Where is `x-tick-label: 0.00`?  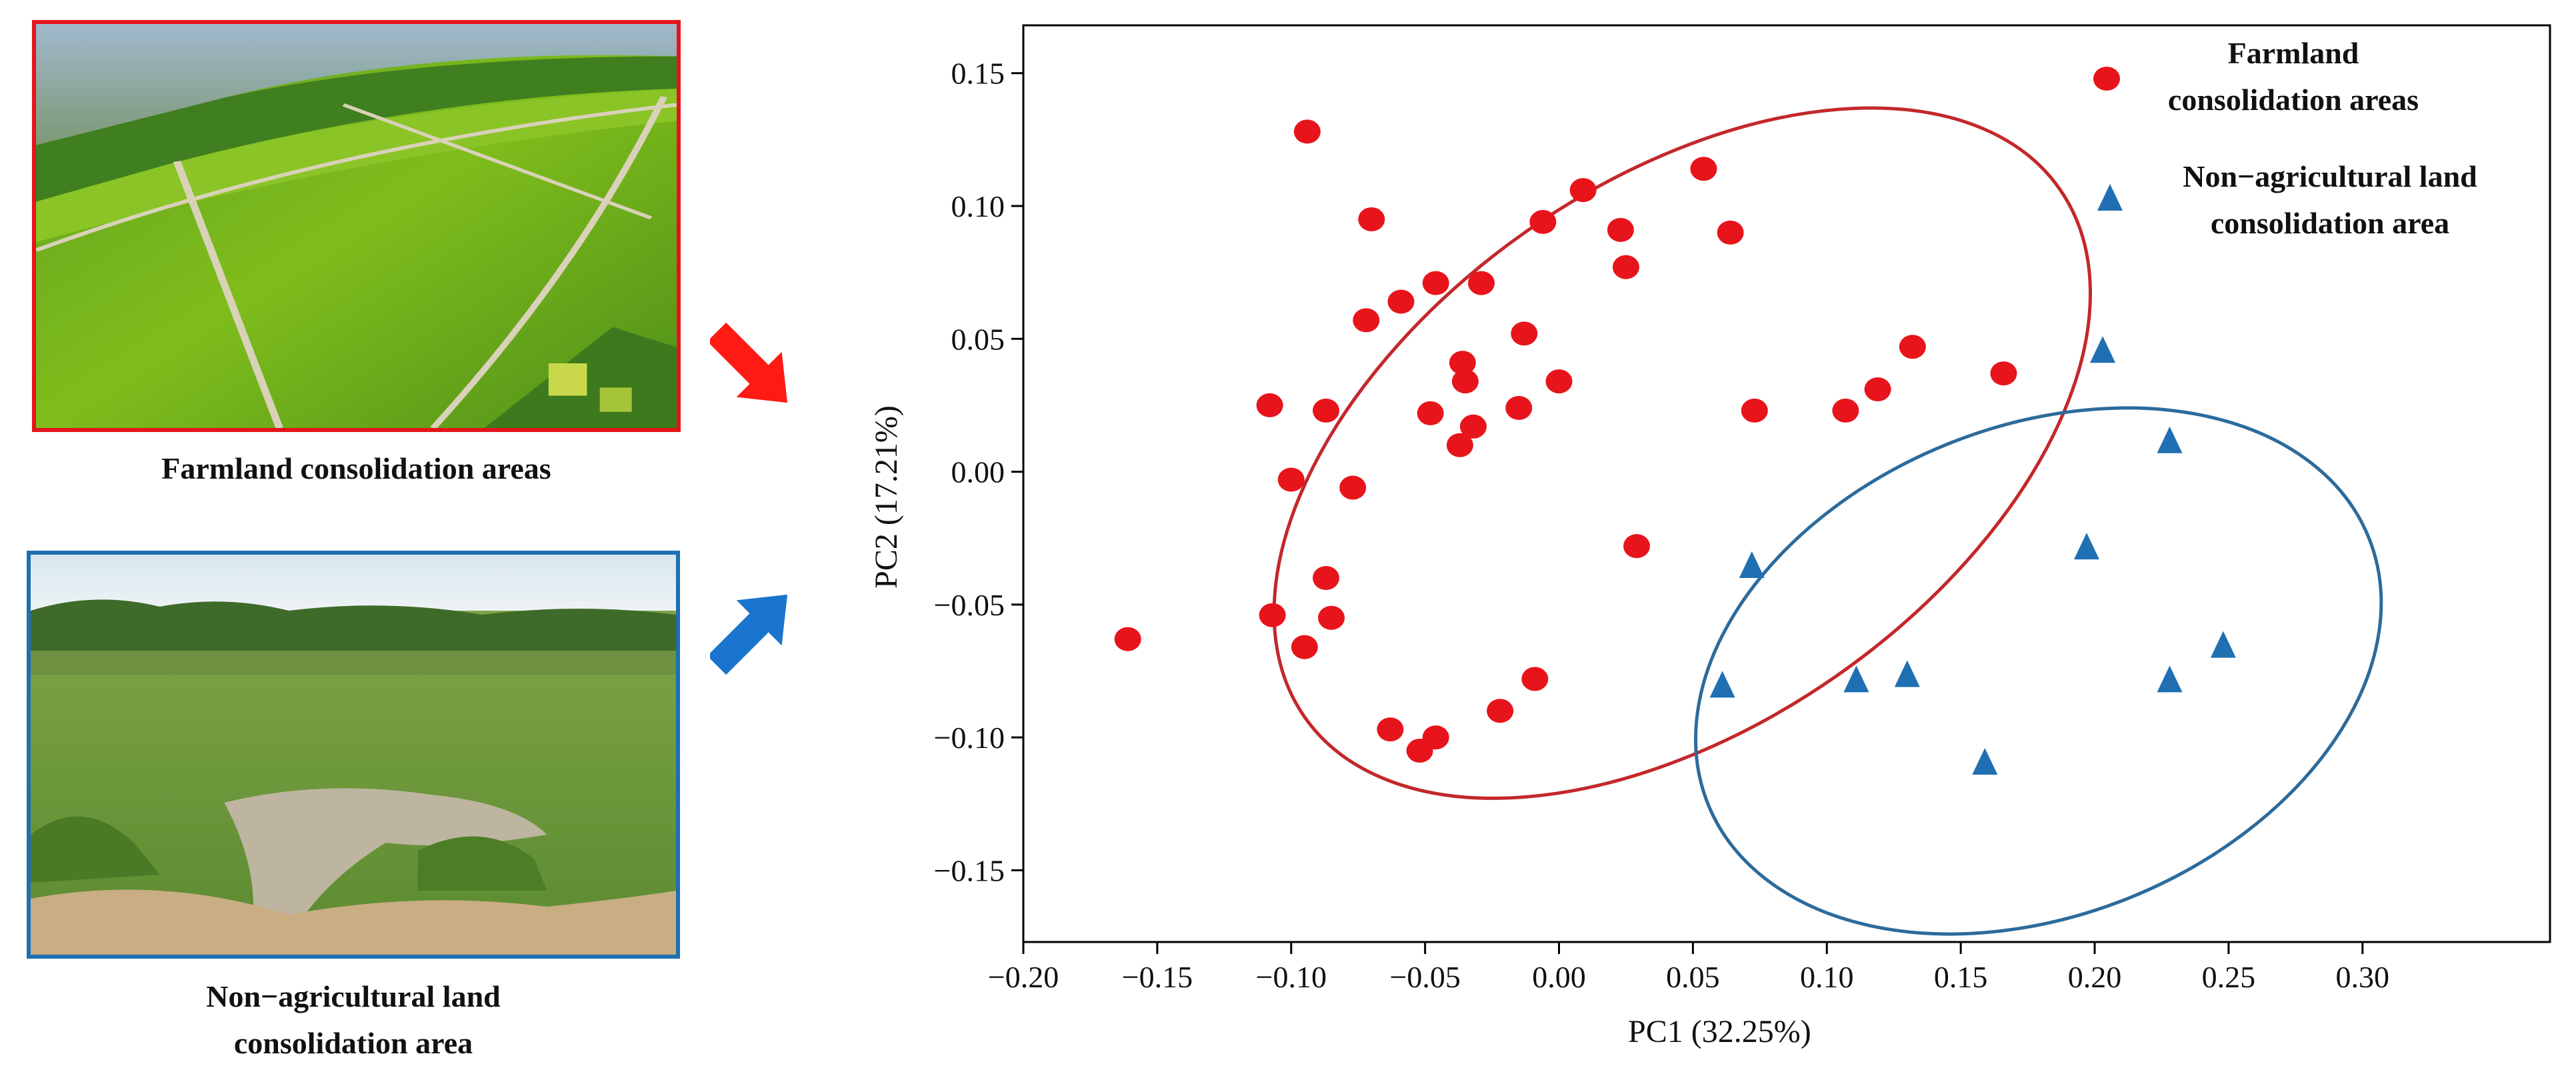 x-tick-label: 0.00 is located at coordinates (1559, 977).